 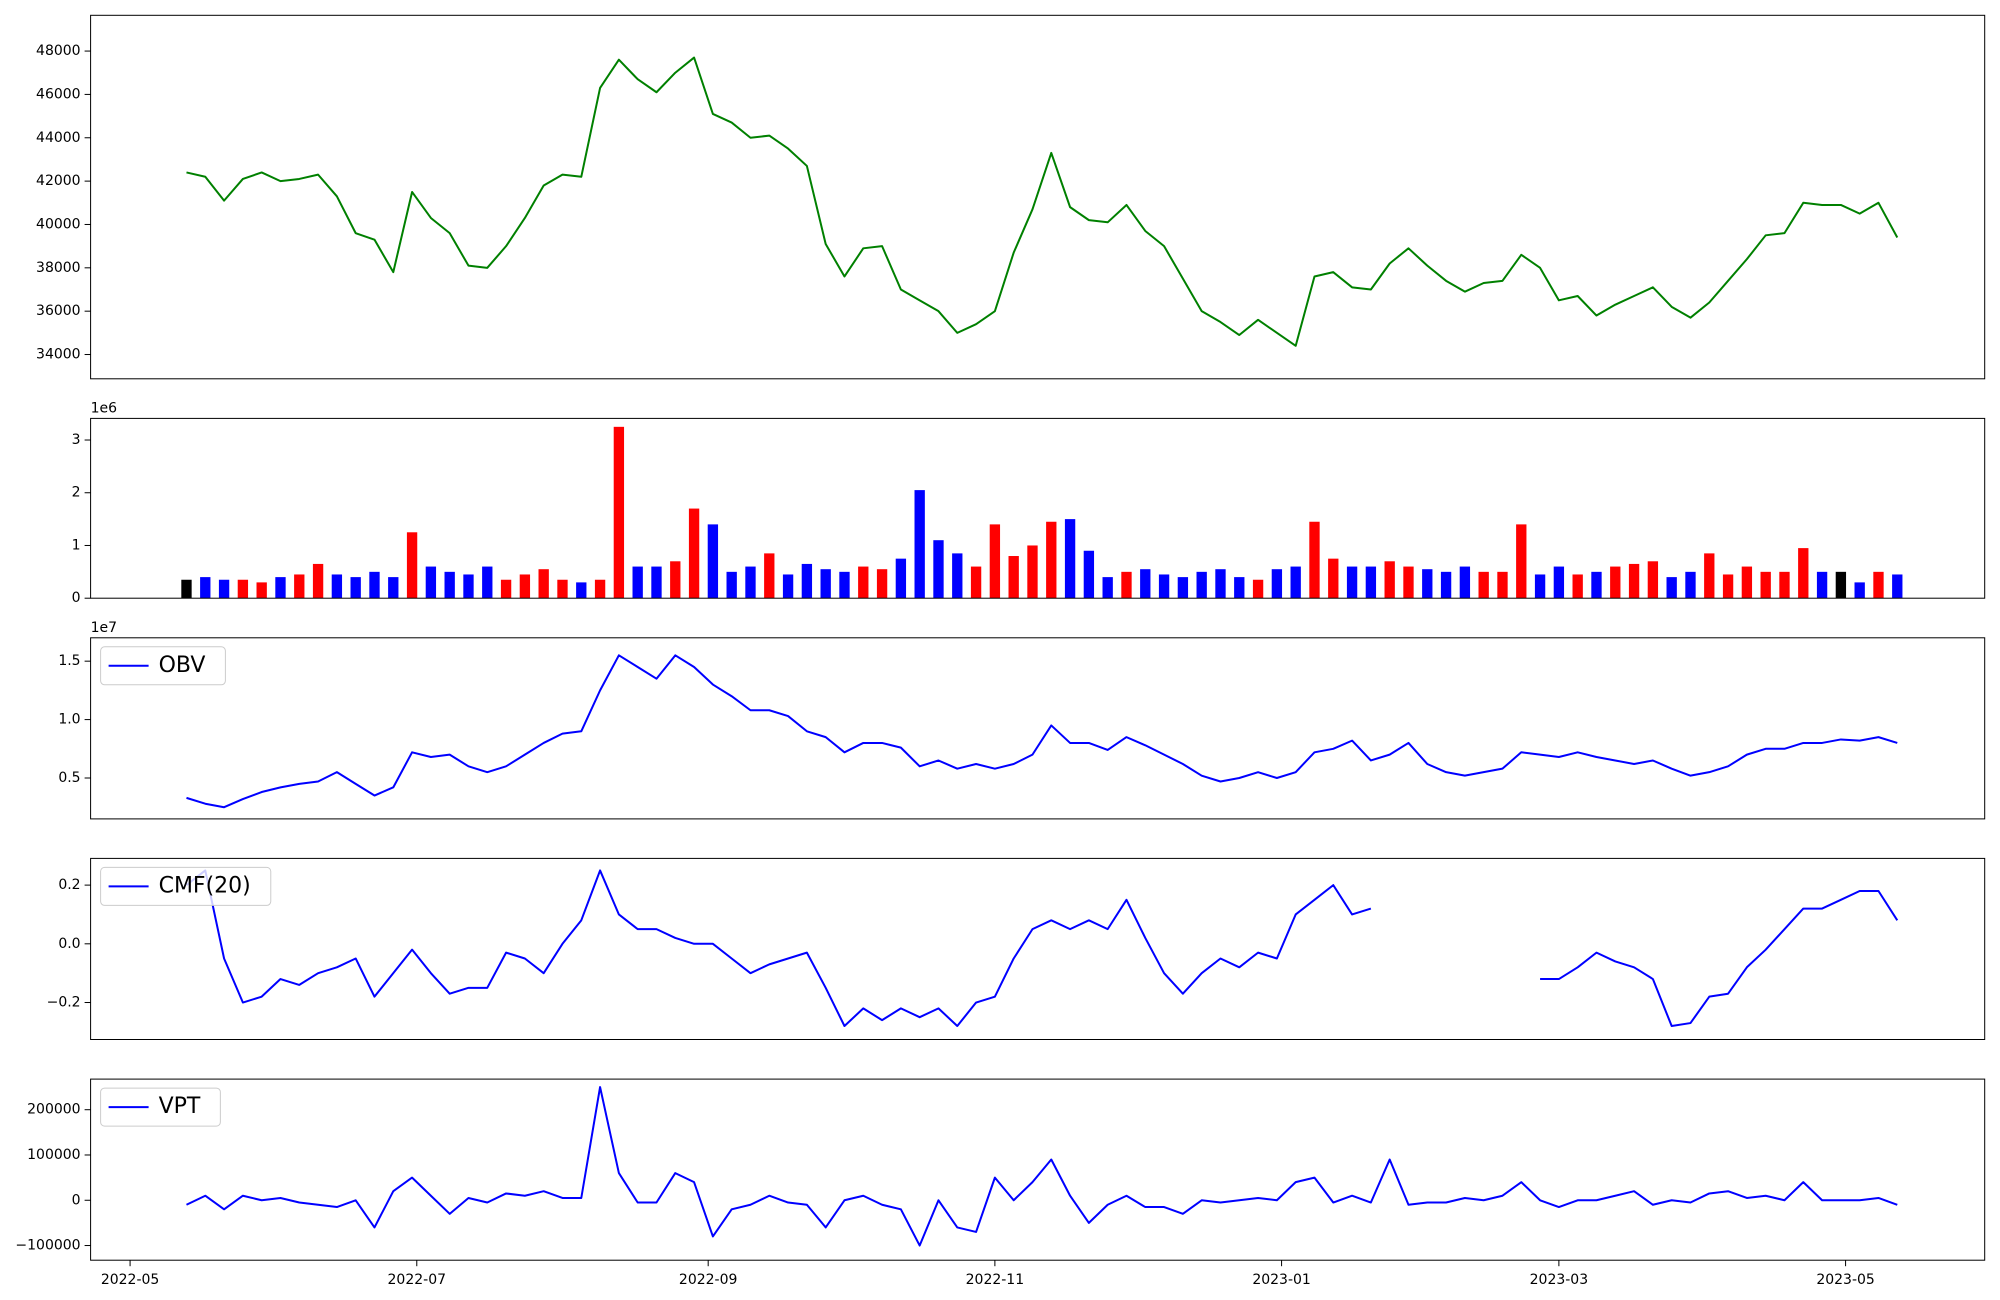 What do you see at coordinates (58, 138) in the screenshot?
I see `y-tick-label: 44000` at bounding box center [58, 138].